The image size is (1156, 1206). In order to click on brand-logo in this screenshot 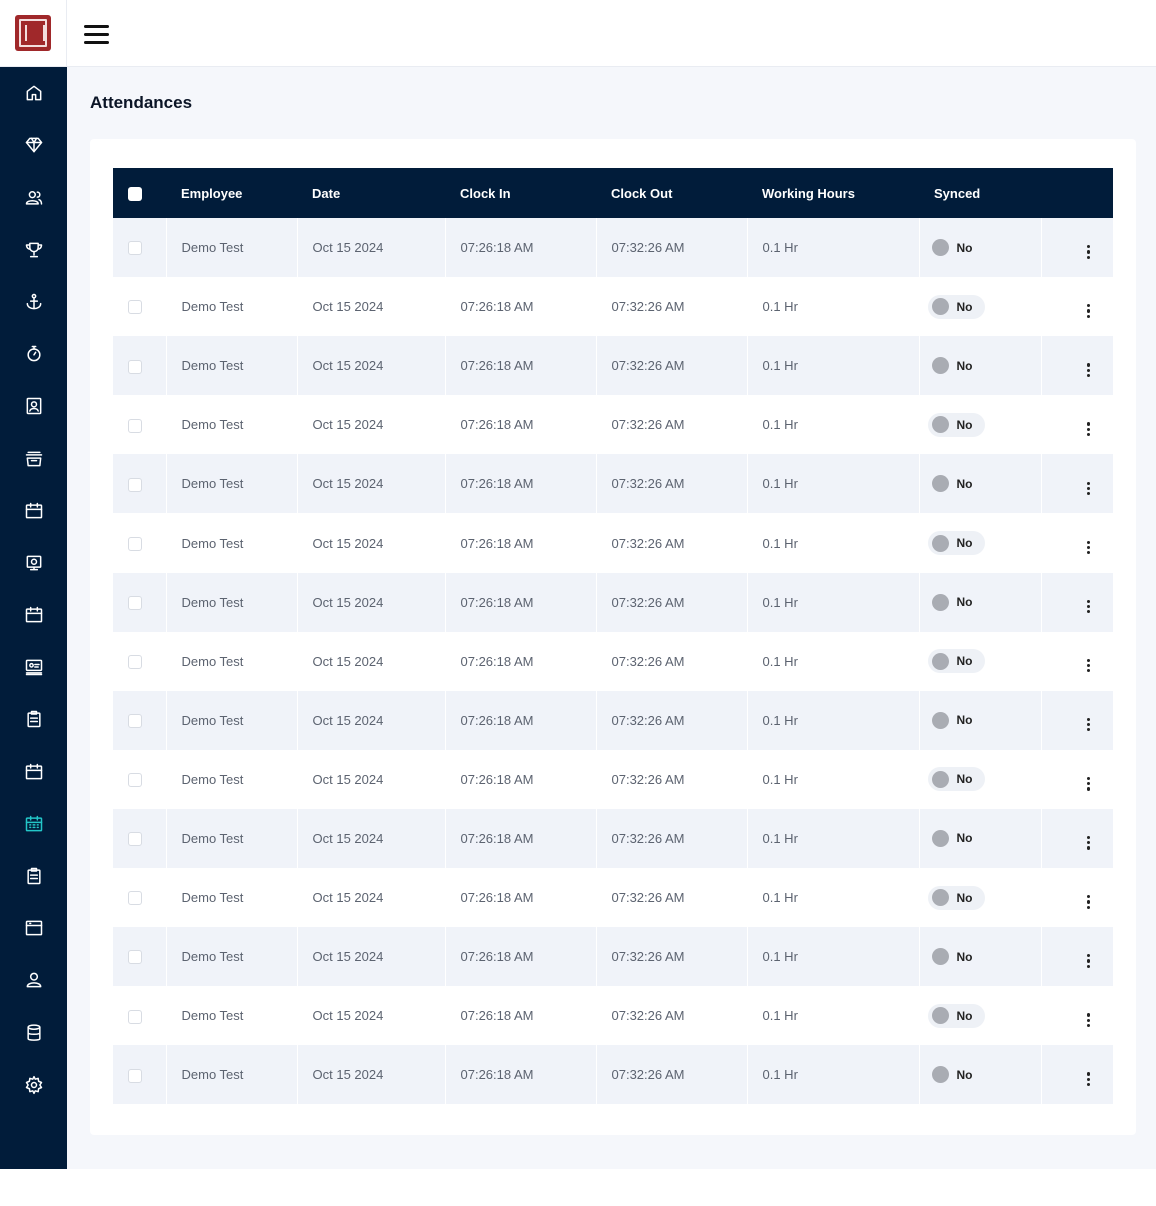, I will do `click(33, 33)`.